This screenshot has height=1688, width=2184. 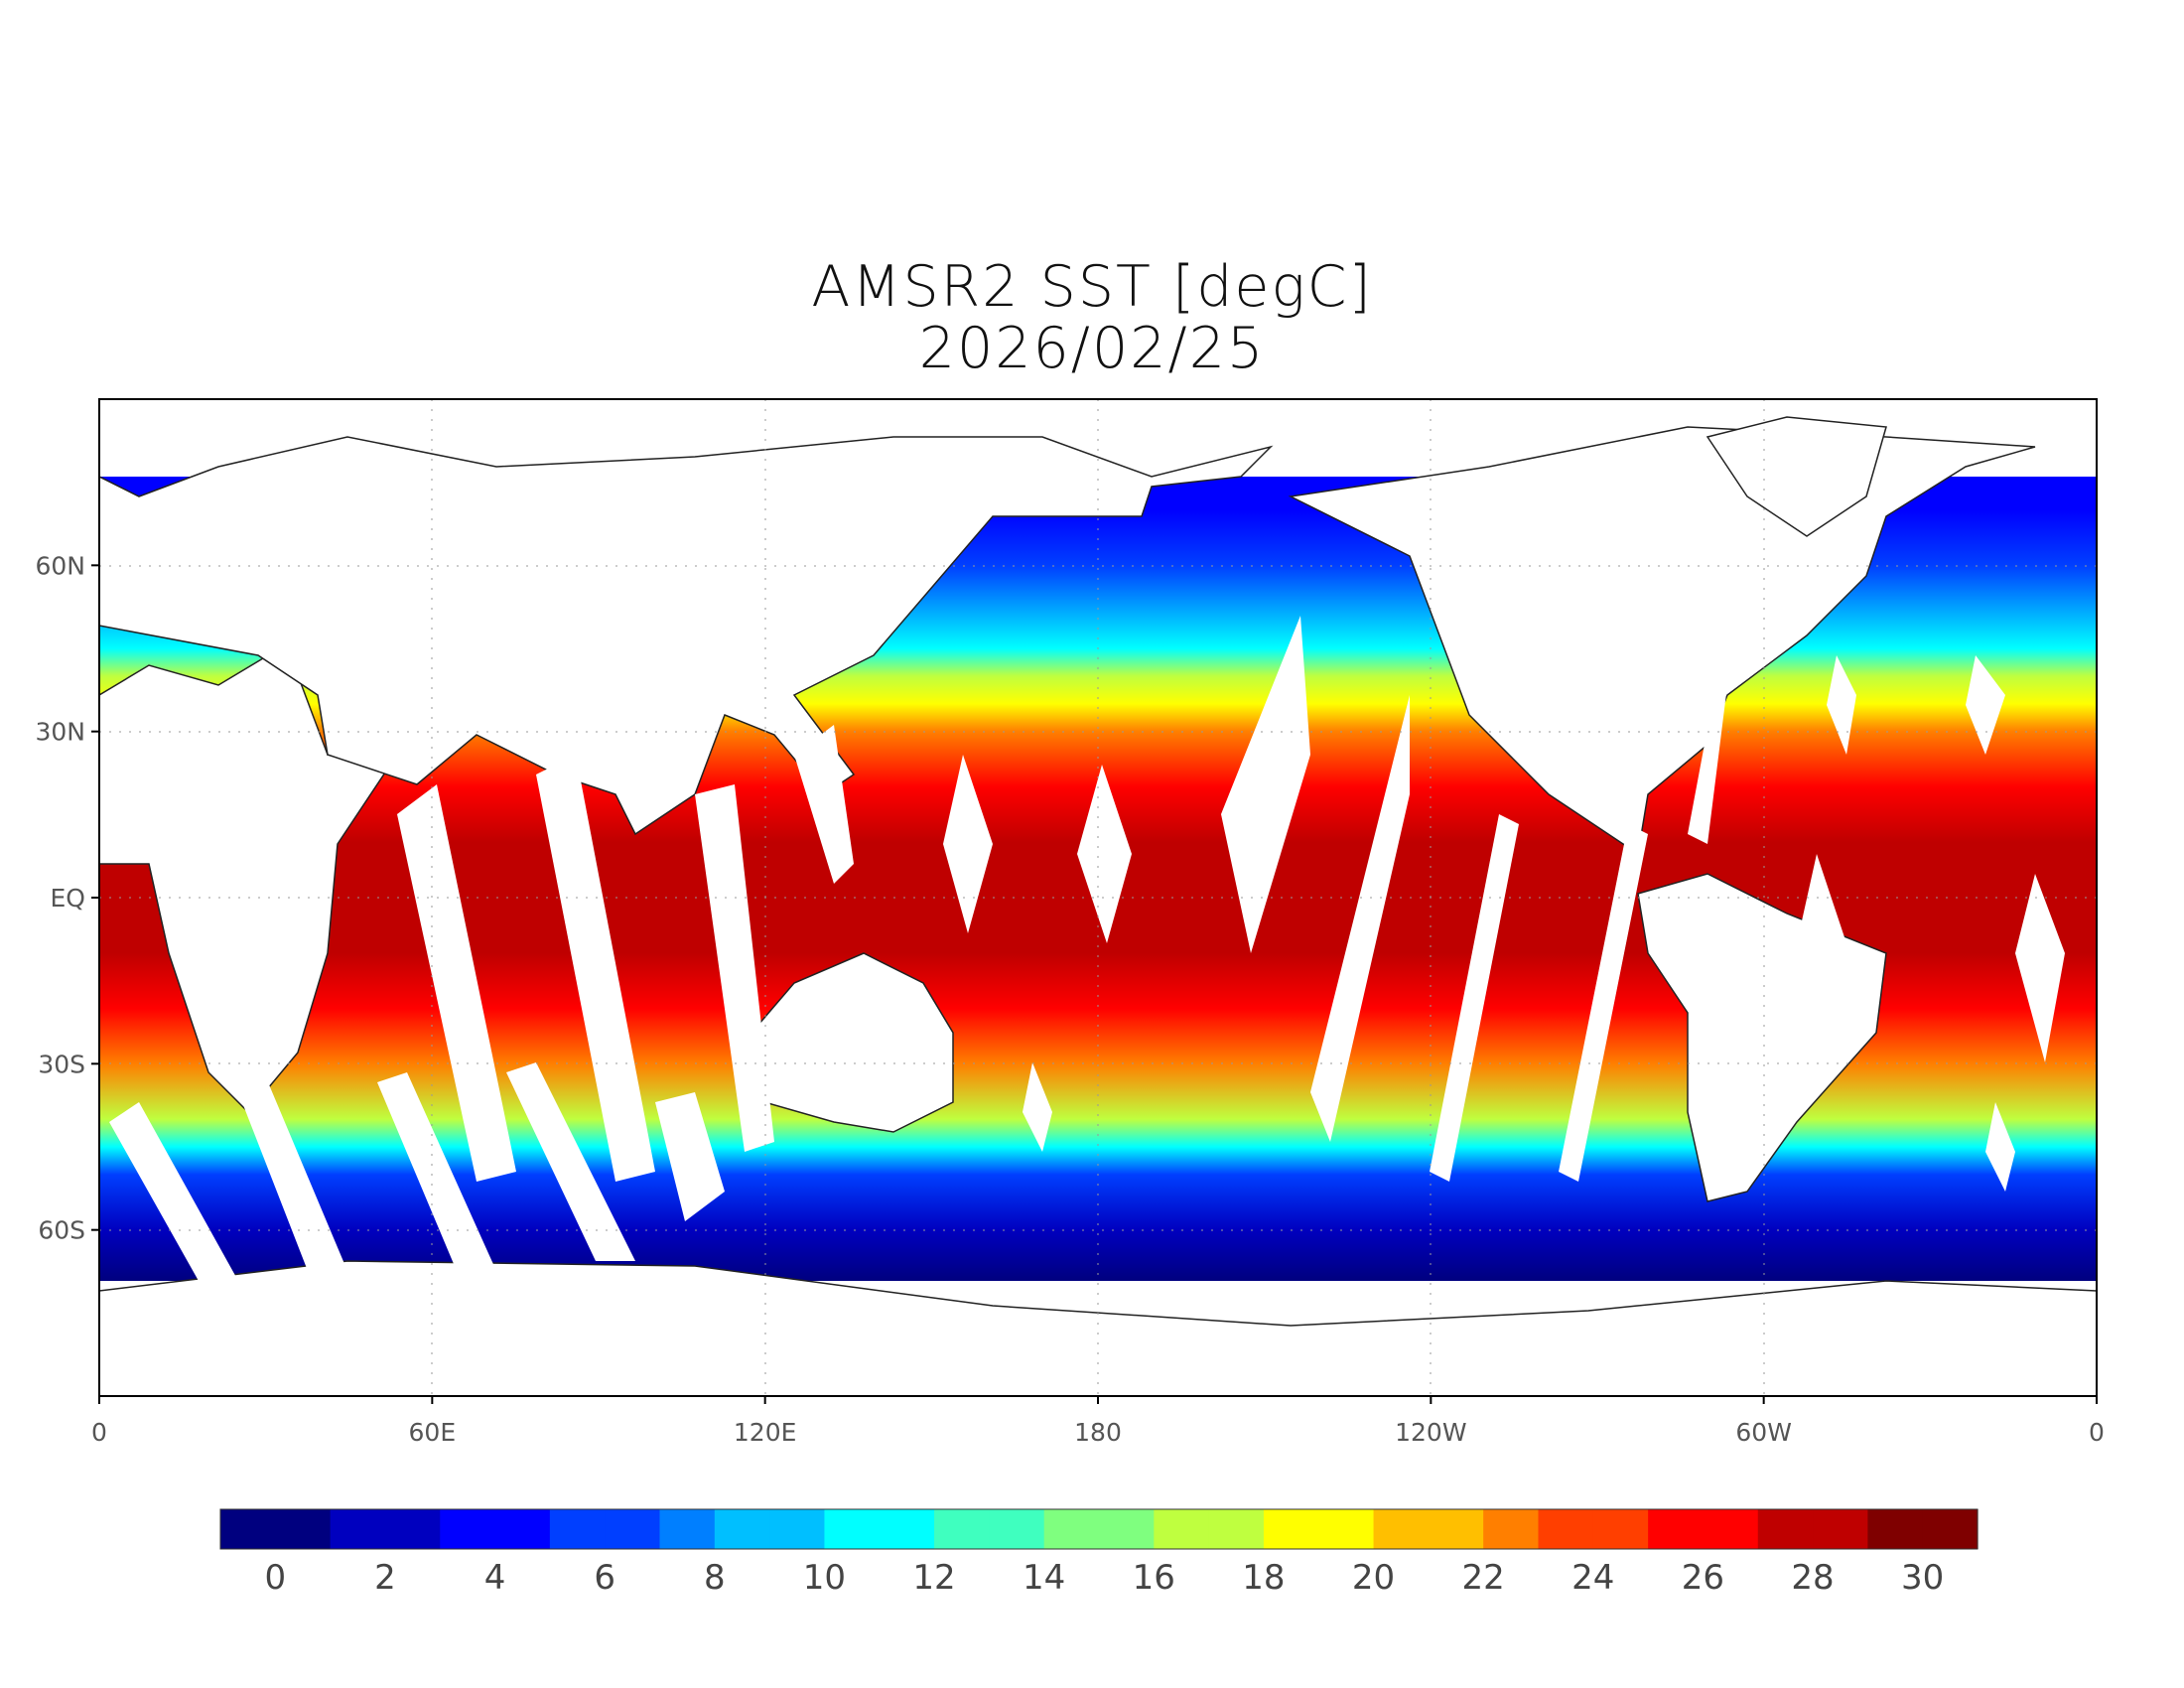 What do you see at coordinates (933, 1578) in the screenshot?
I see `colorbar-label: 12` at bounding box center [933, 1578].